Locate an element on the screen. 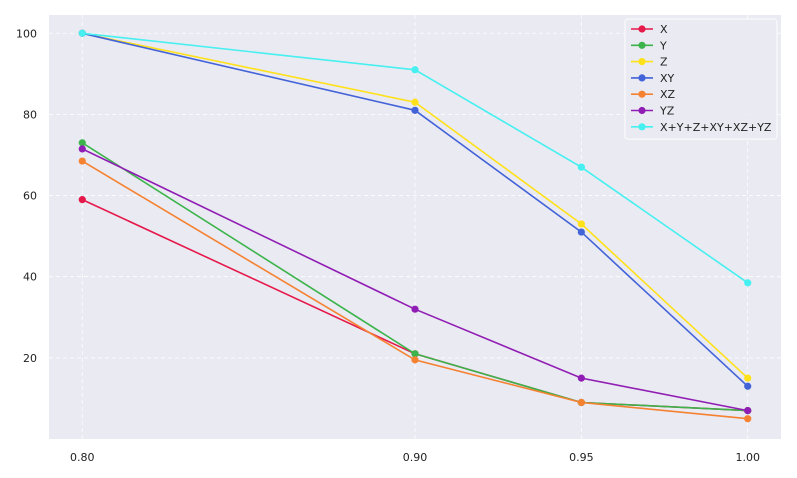  legend-item: Y is located at coordinates (649, 45).